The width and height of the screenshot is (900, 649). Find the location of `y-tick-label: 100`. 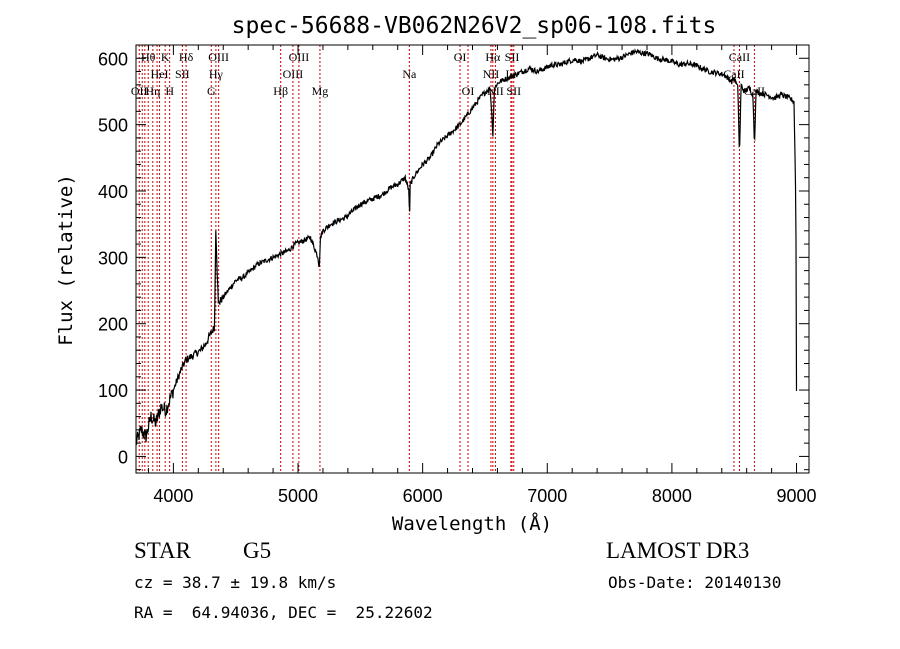

y-tick-label: 100 is located at coordinates (113, 391).